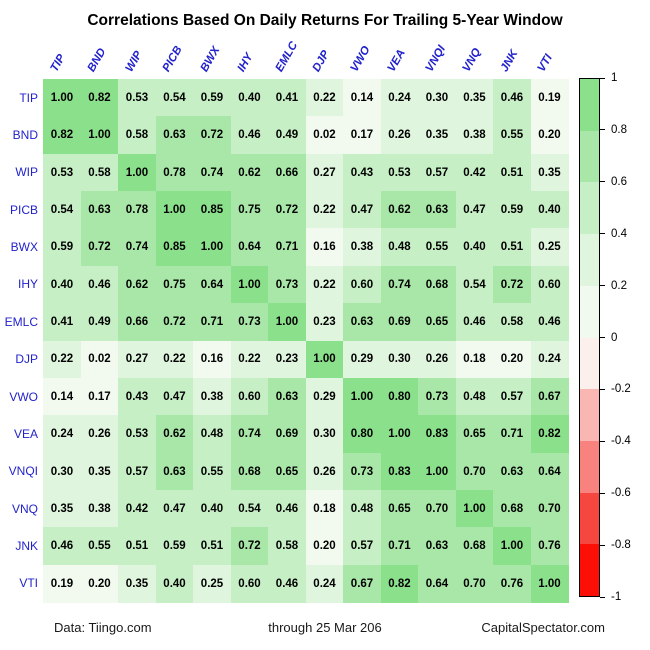  What do you see at coordinates (621, 389) in the screenshot?
I see `colorbar-tick-label: -0.2` at bounding box center [621, 389].